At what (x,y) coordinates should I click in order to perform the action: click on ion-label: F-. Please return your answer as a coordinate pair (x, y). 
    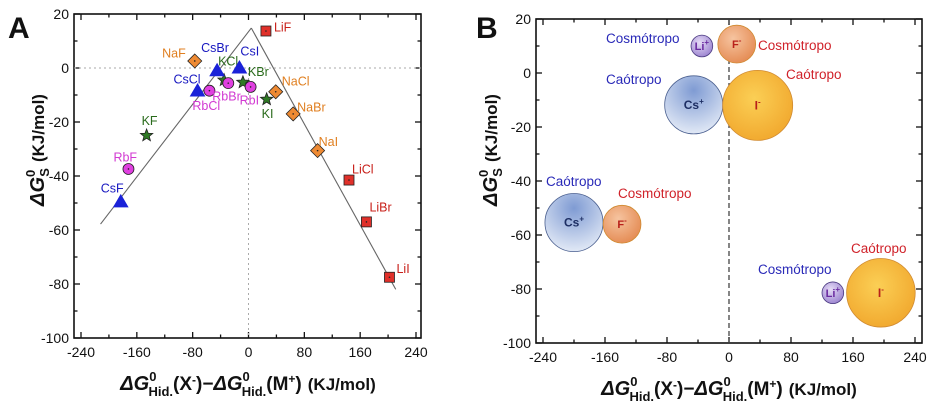
    Looking at the image, I should click on (737, 43).